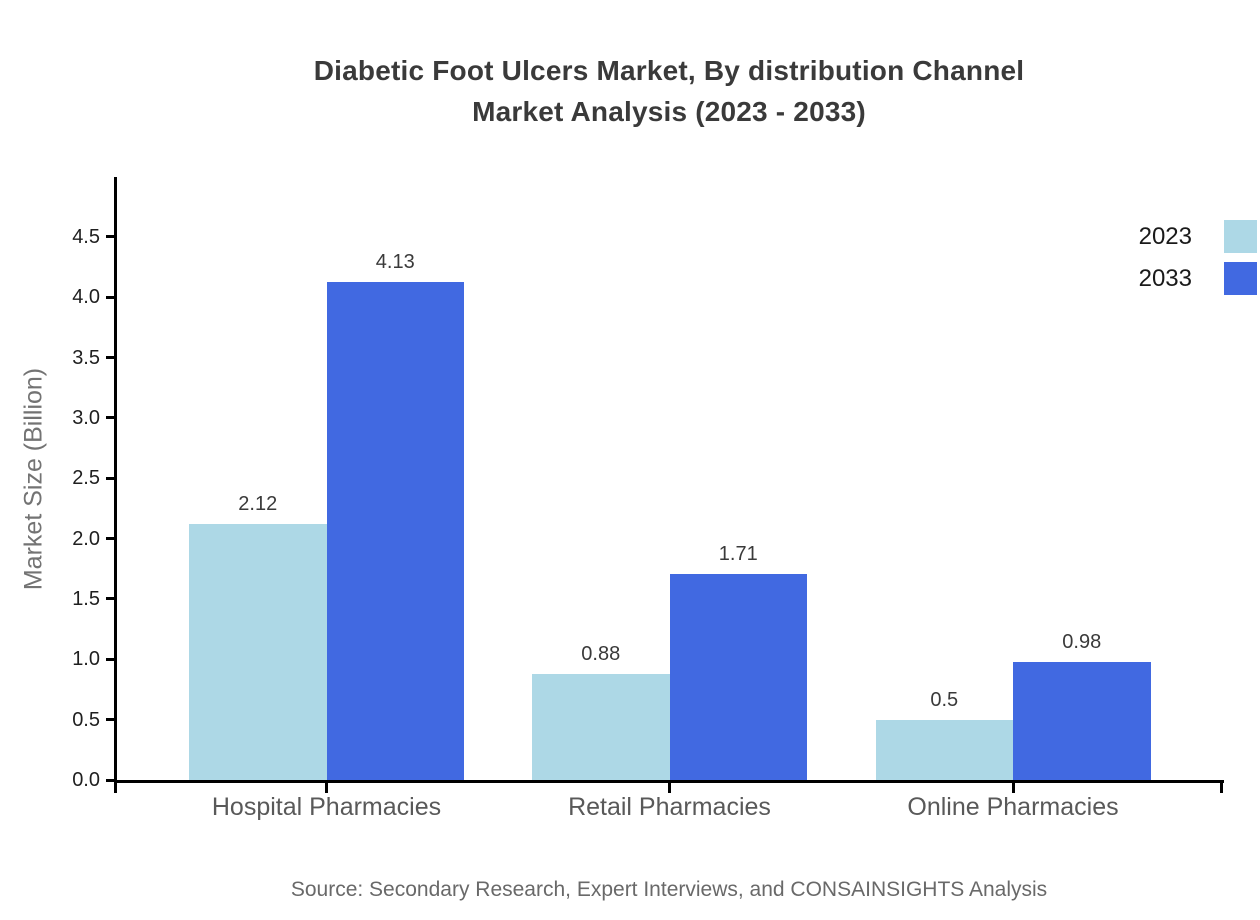 The height and width of the screenshot is (920, 1260). I want to click on bar-value-label: 1.71, so click(738, 553).